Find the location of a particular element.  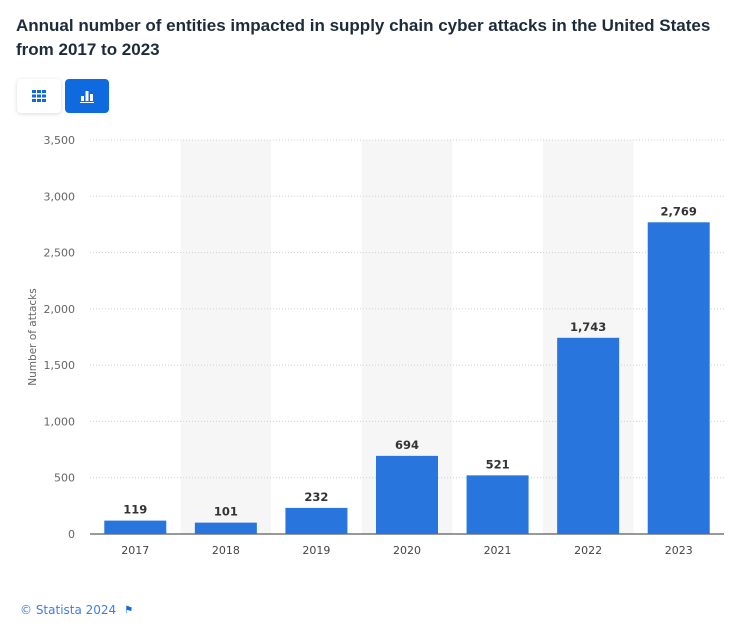

x-tick-label: 2020 is located at coordinates (407, 550).